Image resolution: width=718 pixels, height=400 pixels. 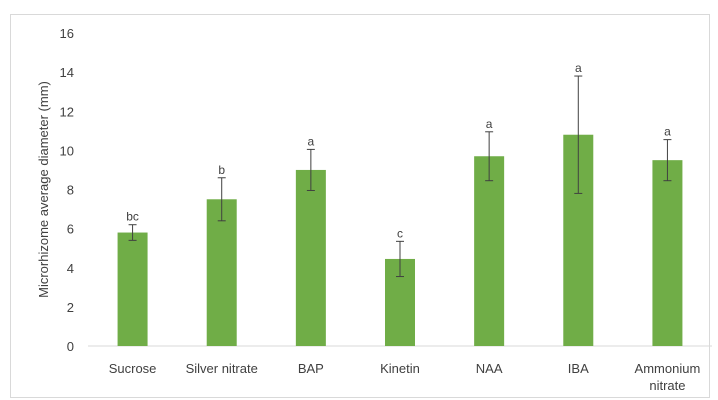 What do you see at coordinates (67, 111) in the screenshot?
I see `y-tick-label: 12` at bounding box center [67, 111].